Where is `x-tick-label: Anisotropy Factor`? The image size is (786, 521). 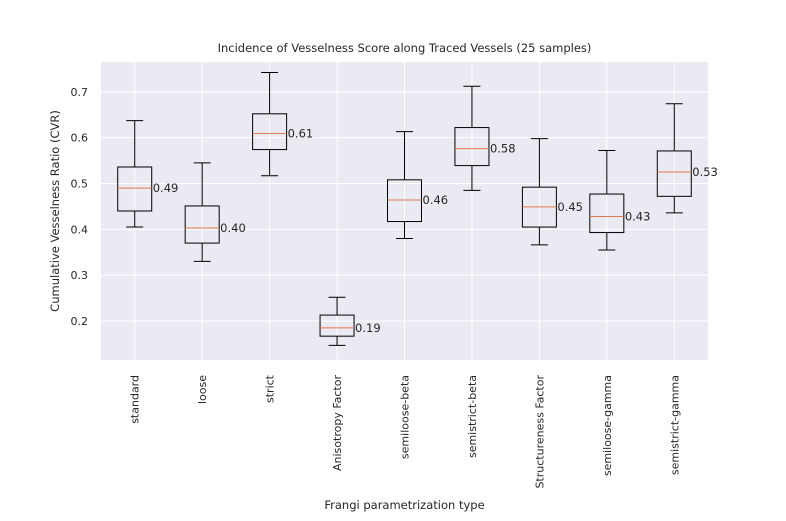 x-tick-label: Anisotropy Factor is located at coordinates (337, 423).